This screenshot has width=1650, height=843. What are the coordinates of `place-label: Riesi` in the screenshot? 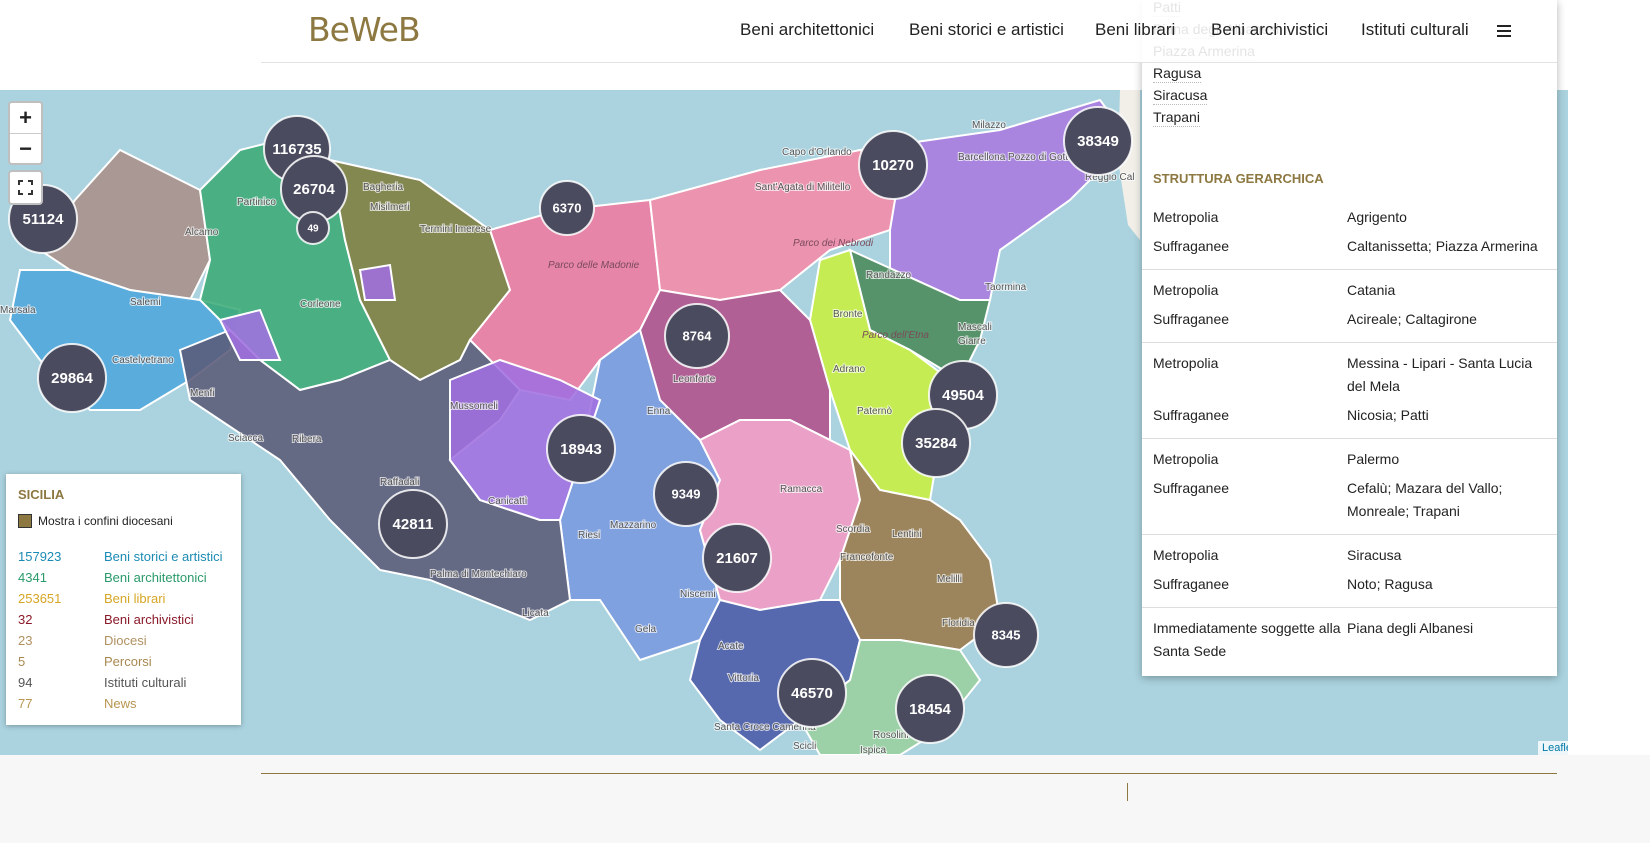 It's located at (589, 535).